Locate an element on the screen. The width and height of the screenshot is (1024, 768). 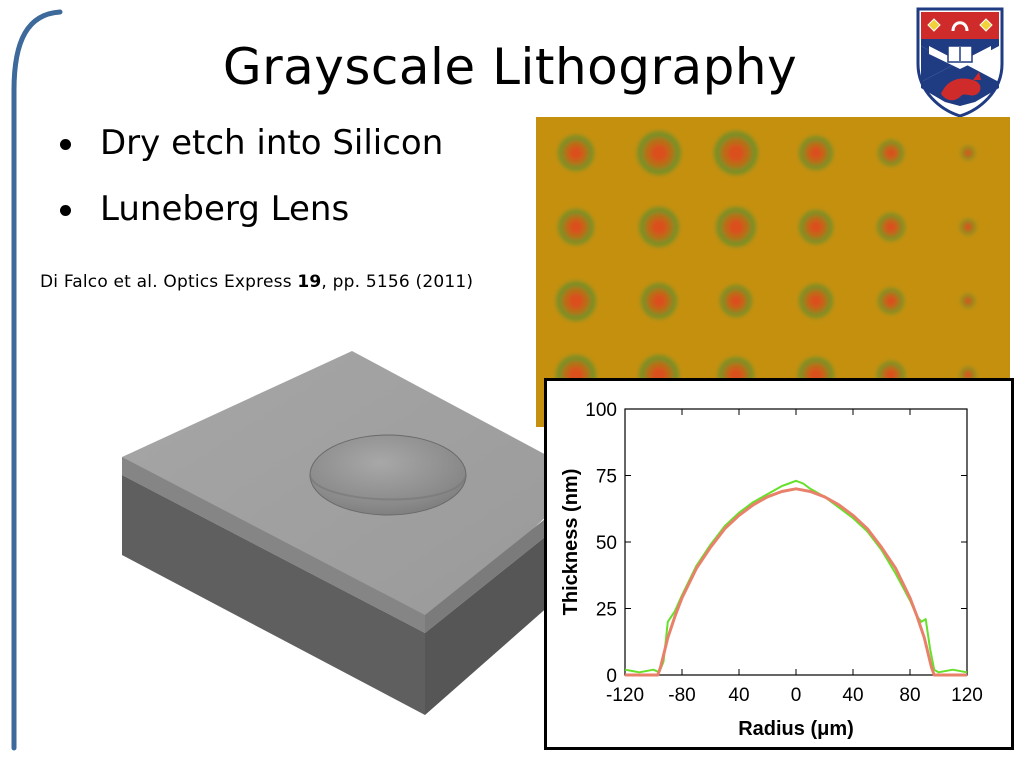
y-tick-label: 0 is located at coordinates (611, 676).